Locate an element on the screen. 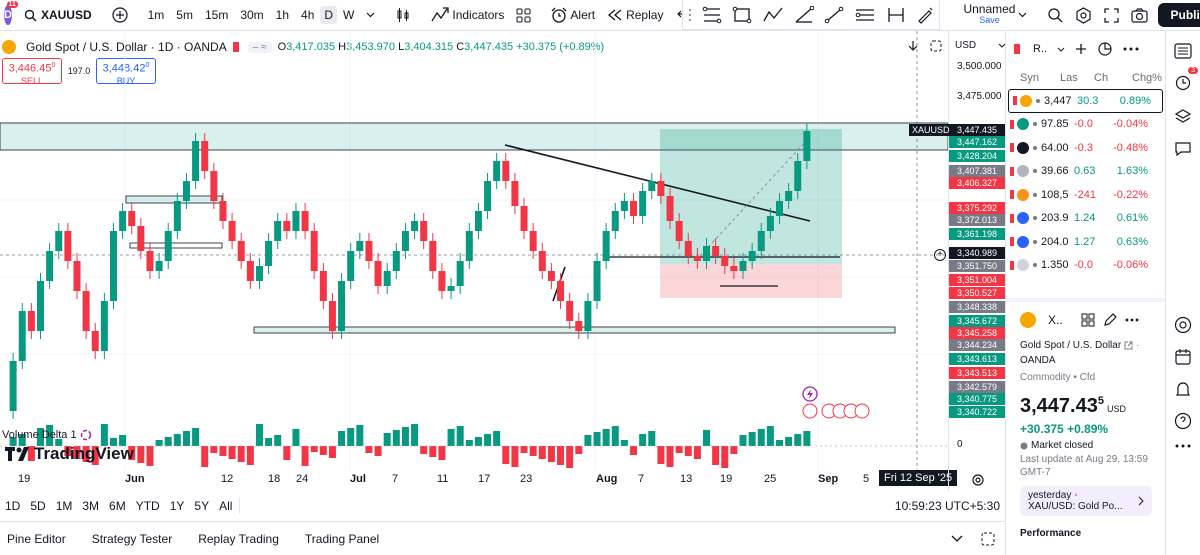  rectangle-icon is located at coordinates (742, 15).